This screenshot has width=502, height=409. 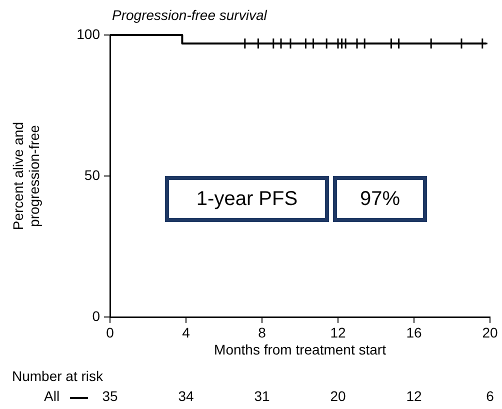 What do you see at coordinates (58, 376) in the screenshot?
I see `text: Number at risk` at bounding box center [58, 376].